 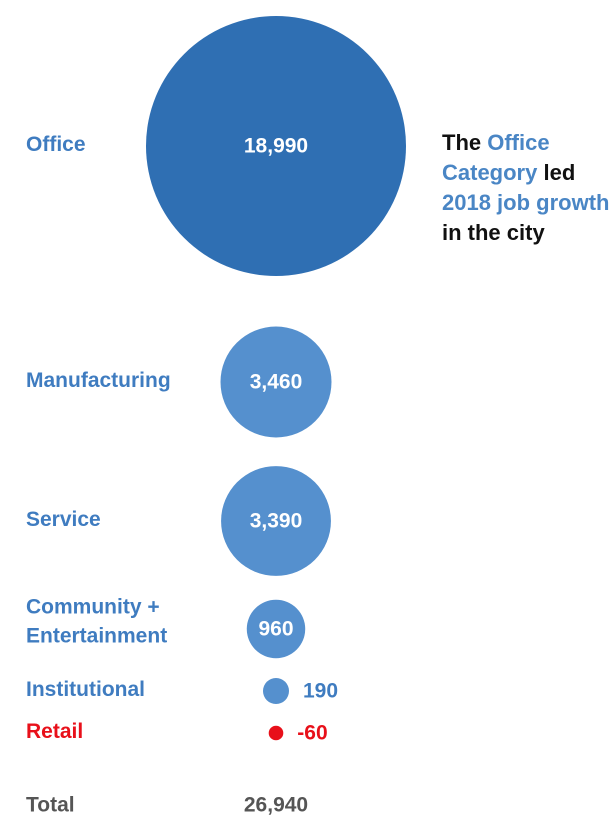 I want to click on total-label: Total, so click(x=50, y=805).